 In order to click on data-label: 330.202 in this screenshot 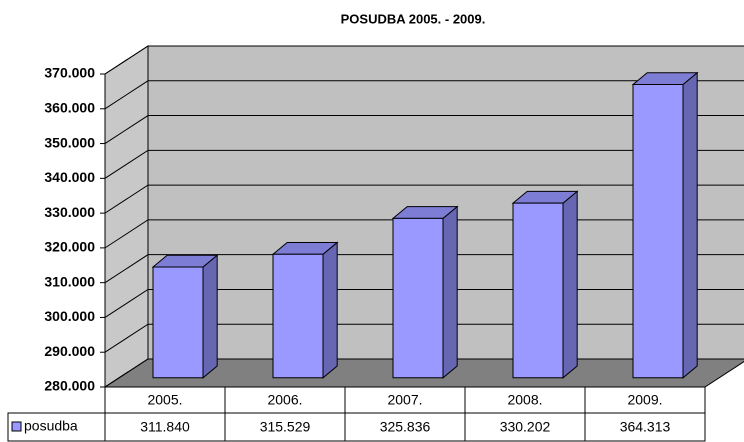, I will do `click(525, 427)`.